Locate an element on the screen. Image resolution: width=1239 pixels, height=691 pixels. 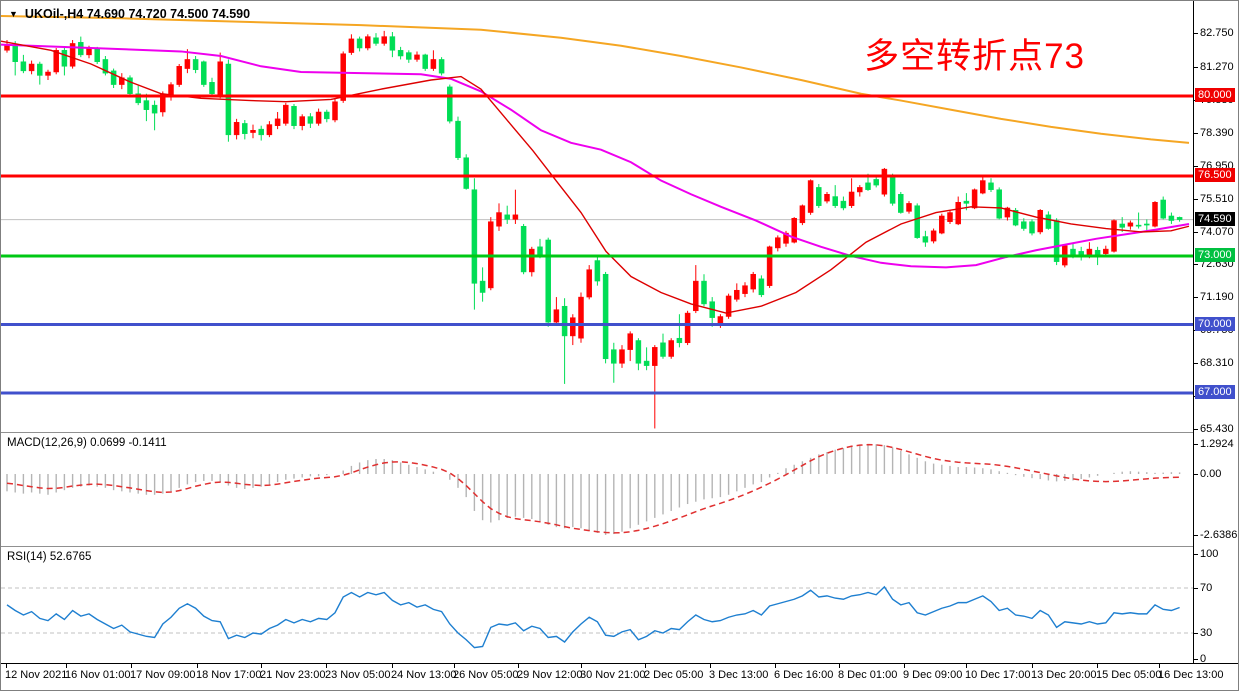
rsi-axis-0: 0 is located at coordinates (1203, 659).